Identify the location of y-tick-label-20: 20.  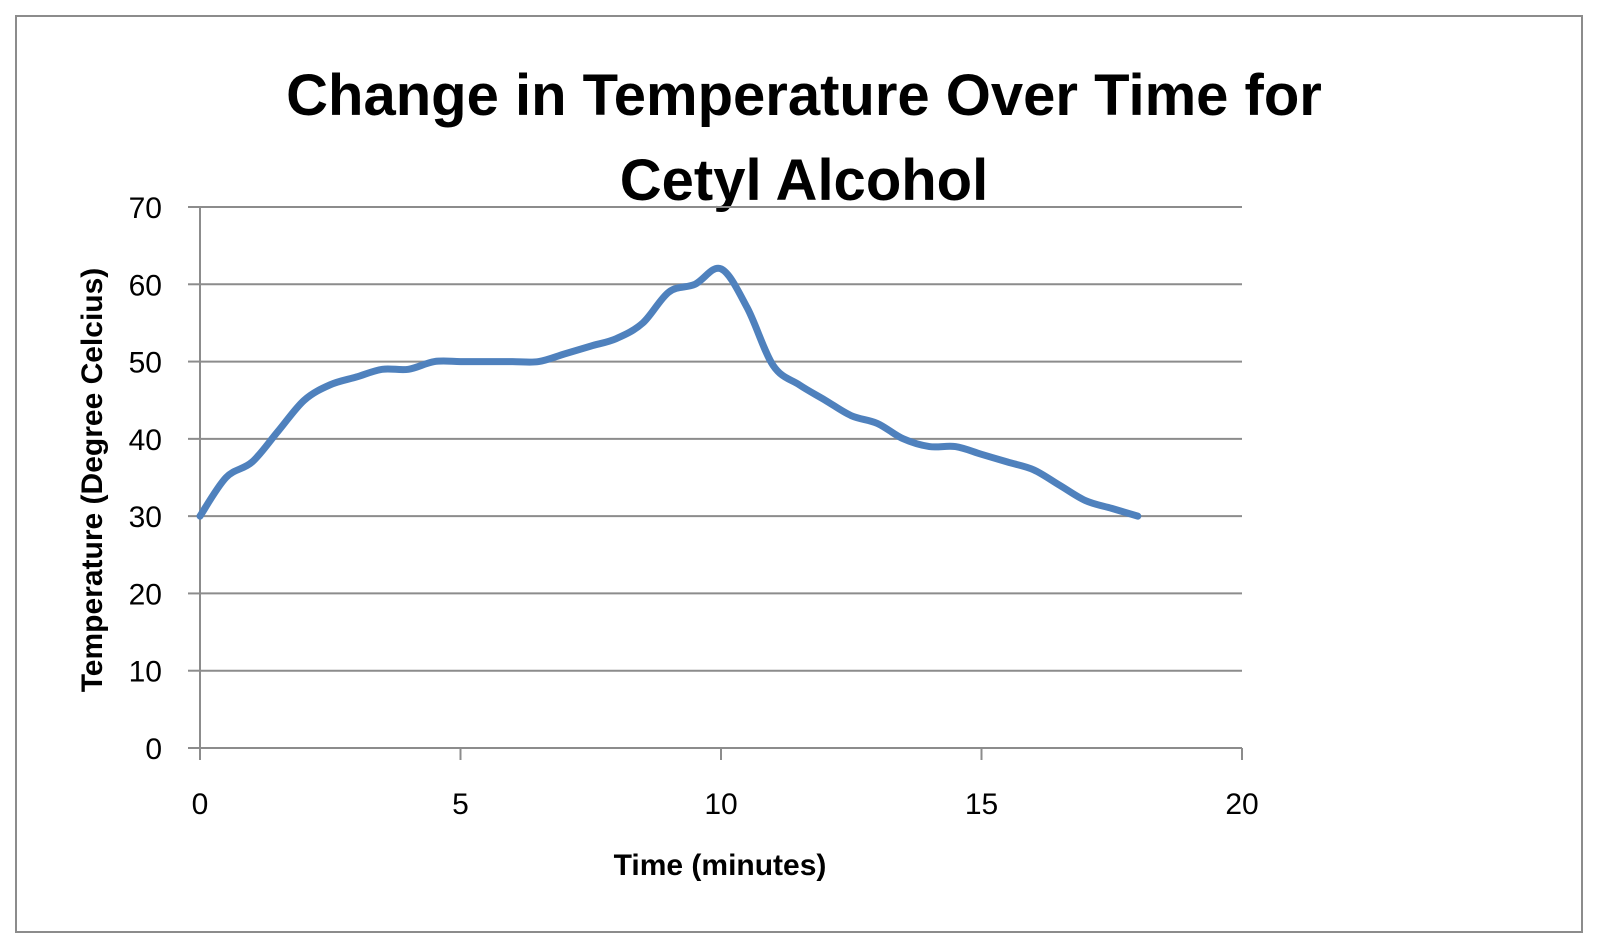
(145, 594).